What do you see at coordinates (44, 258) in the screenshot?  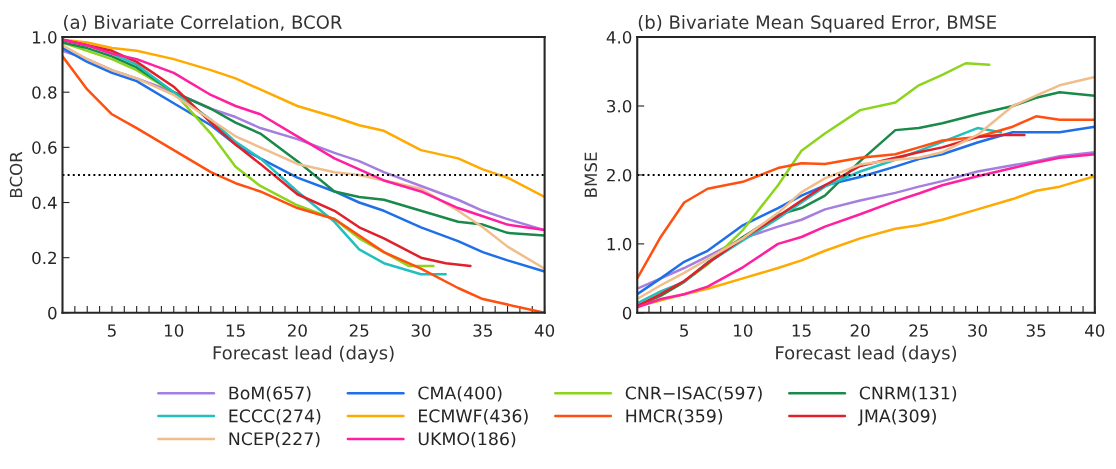 I see `y-tick-label: 0.2` at bounding box center [44, 258].